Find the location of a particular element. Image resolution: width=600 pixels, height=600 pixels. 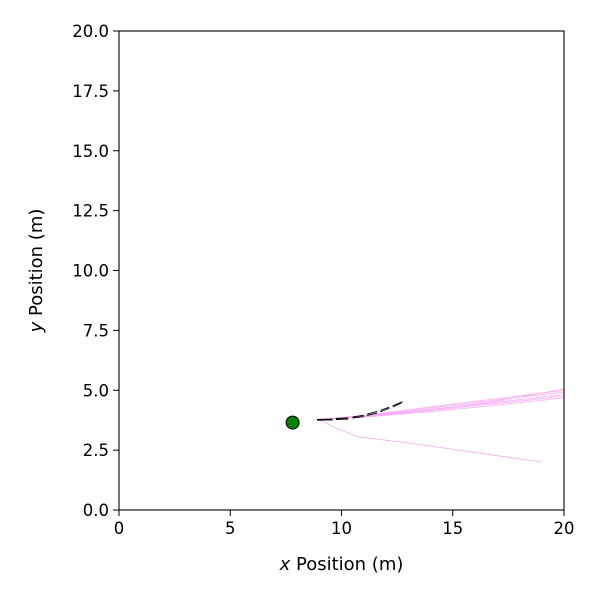

y-axis-ticks: 0.0 2.5 5.0 7.5 10.0 12.5 15.0 17.5 20.0 is located at coordinates (95, 271).